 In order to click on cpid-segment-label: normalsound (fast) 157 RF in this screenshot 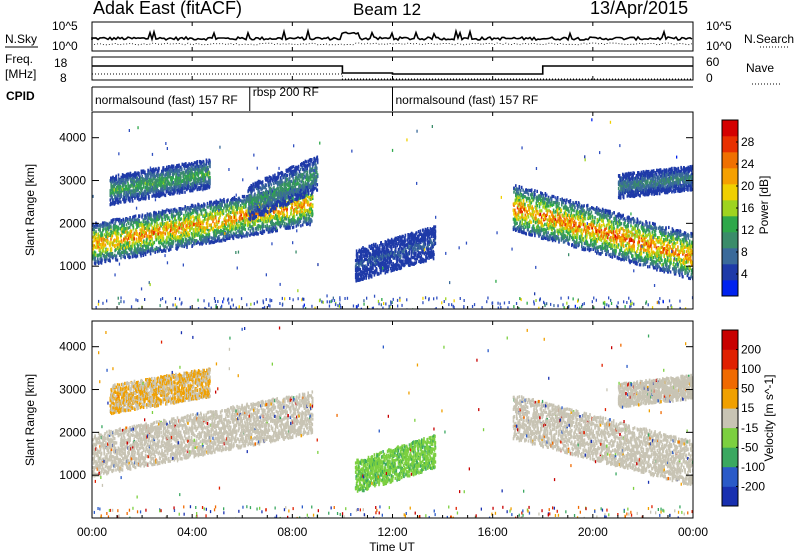, I will do `click(467, 100)`.